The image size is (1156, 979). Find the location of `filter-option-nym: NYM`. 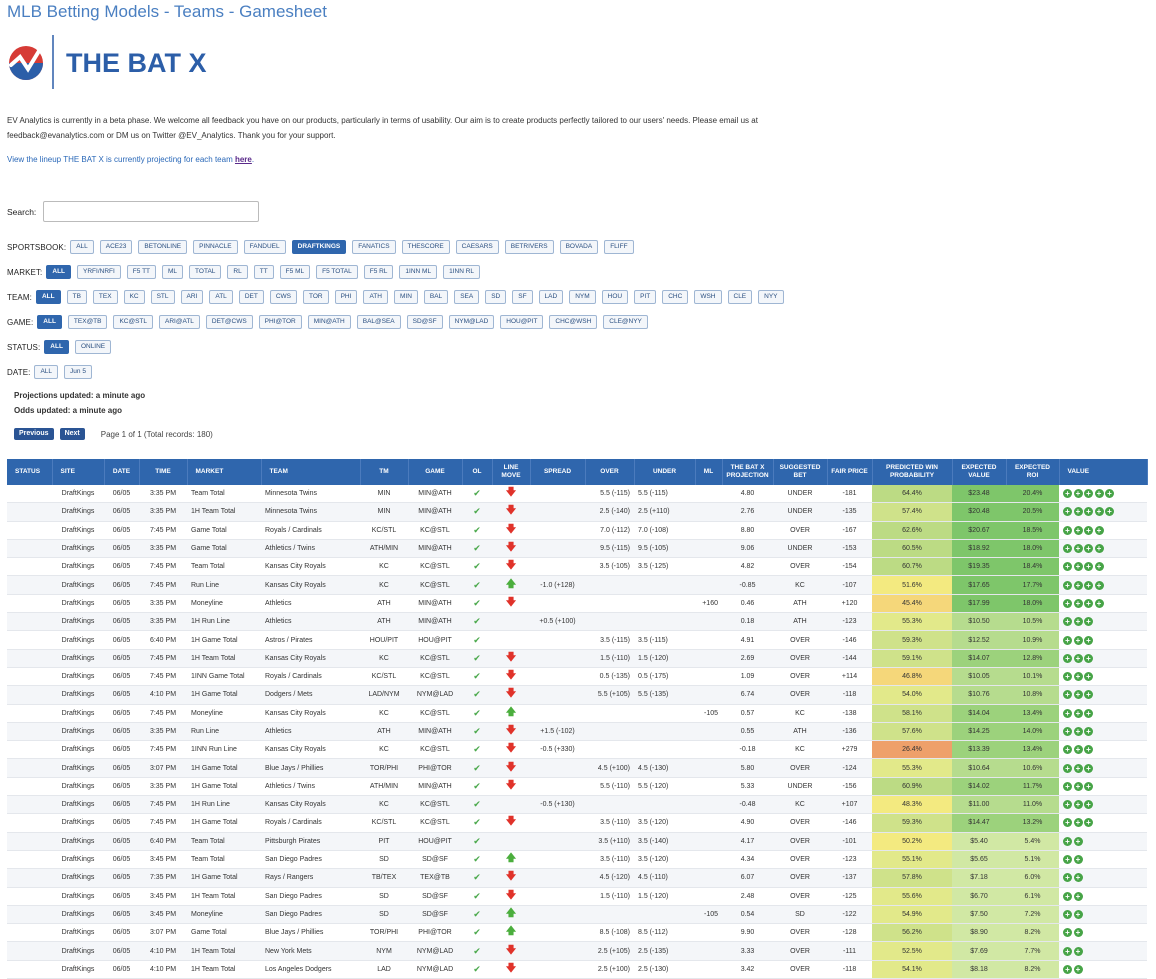

filter-option-nym: NYM is located at coordinates (582, 297).